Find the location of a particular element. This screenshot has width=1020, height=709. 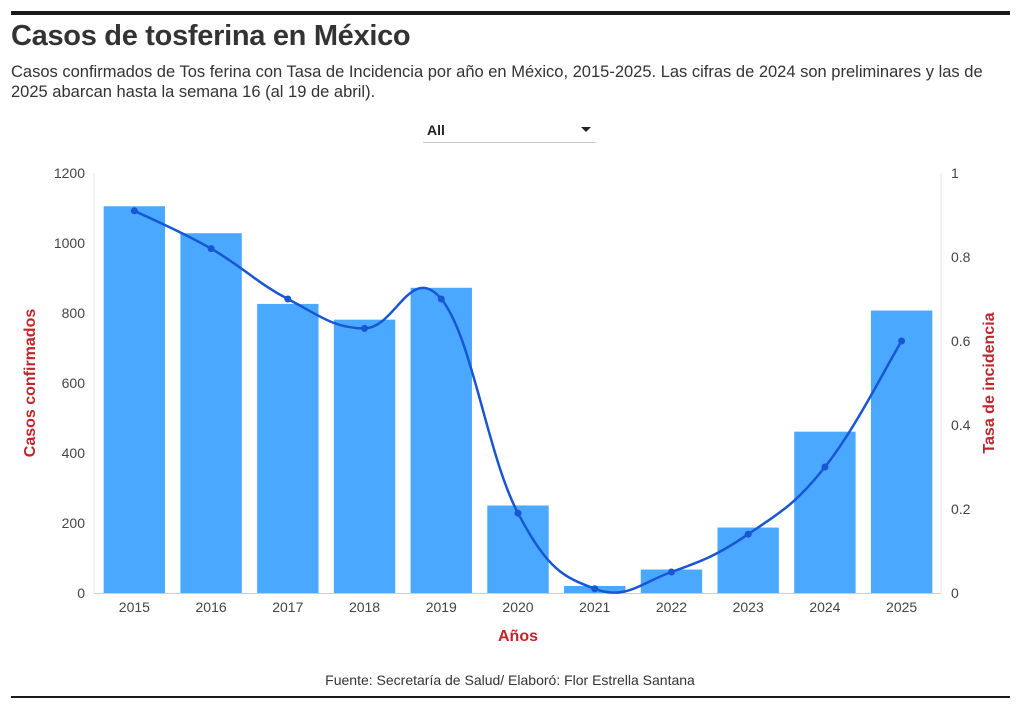

x-tick-label: 2018 is located at coordinates (364, 607).